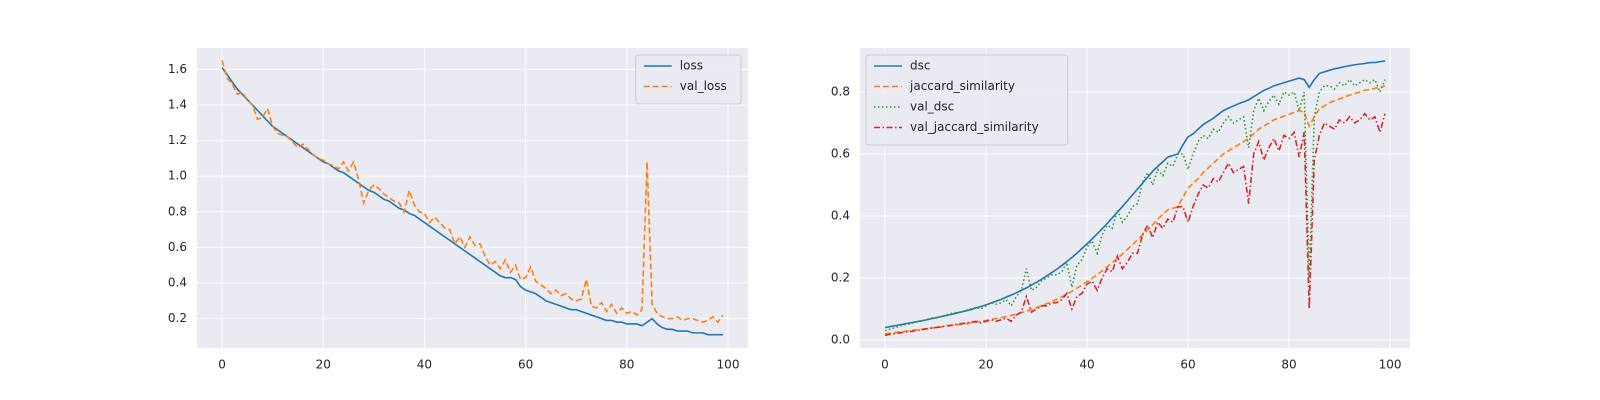 The width and height of the screenshot is (1600, 400). I want to click on legend: loss val_loss, so click(688, 79).